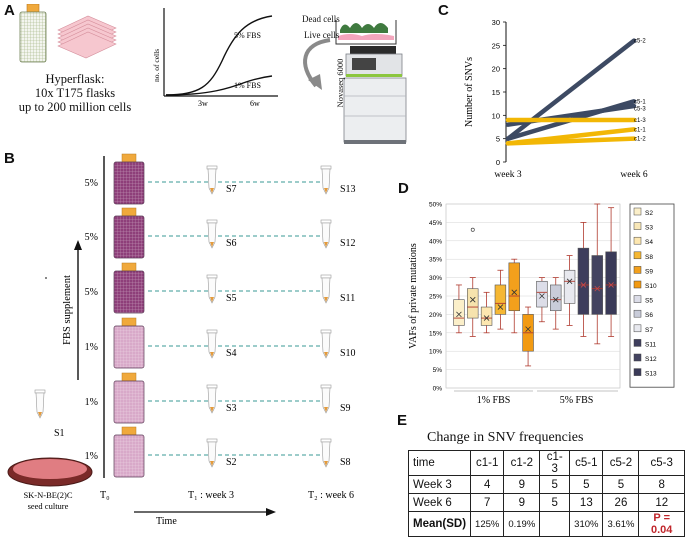  Describe the element at coordinates (496, 45) in the screenshot. I see `c-y-tick-label: 25` at that location.